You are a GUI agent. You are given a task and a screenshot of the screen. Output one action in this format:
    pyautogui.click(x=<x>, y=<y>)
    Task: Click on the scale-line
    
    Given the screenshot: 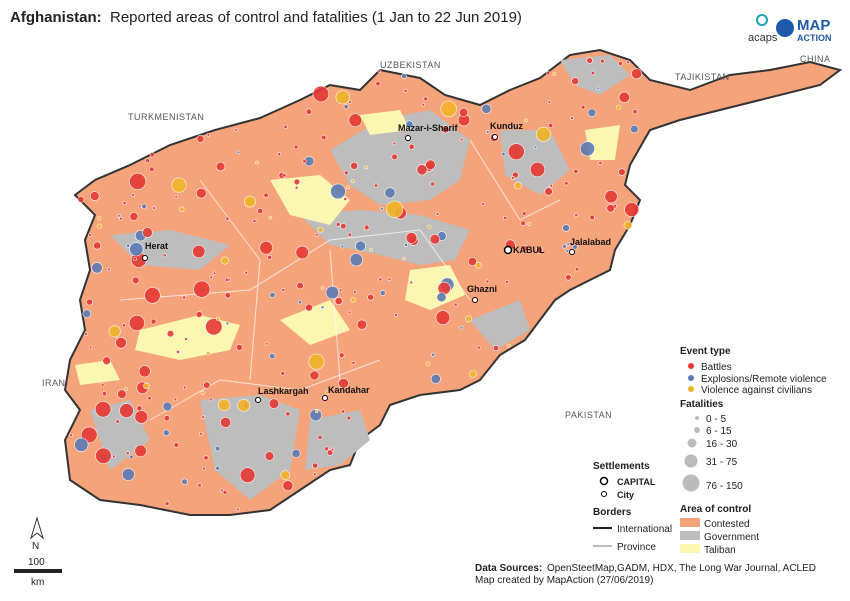 What is the action you would take?
    pyautogui.click(x=38, y=571)
    